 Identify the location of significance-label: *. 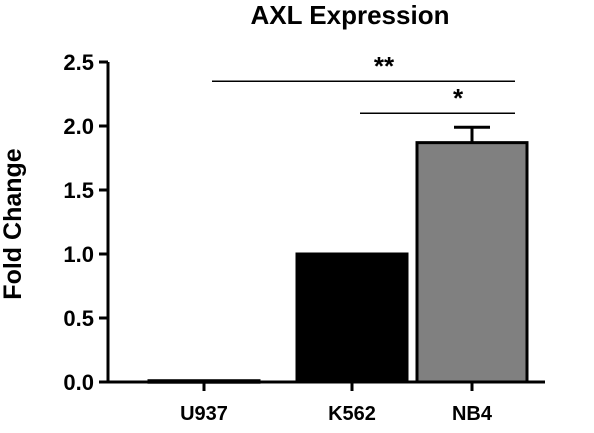
(458, 98).